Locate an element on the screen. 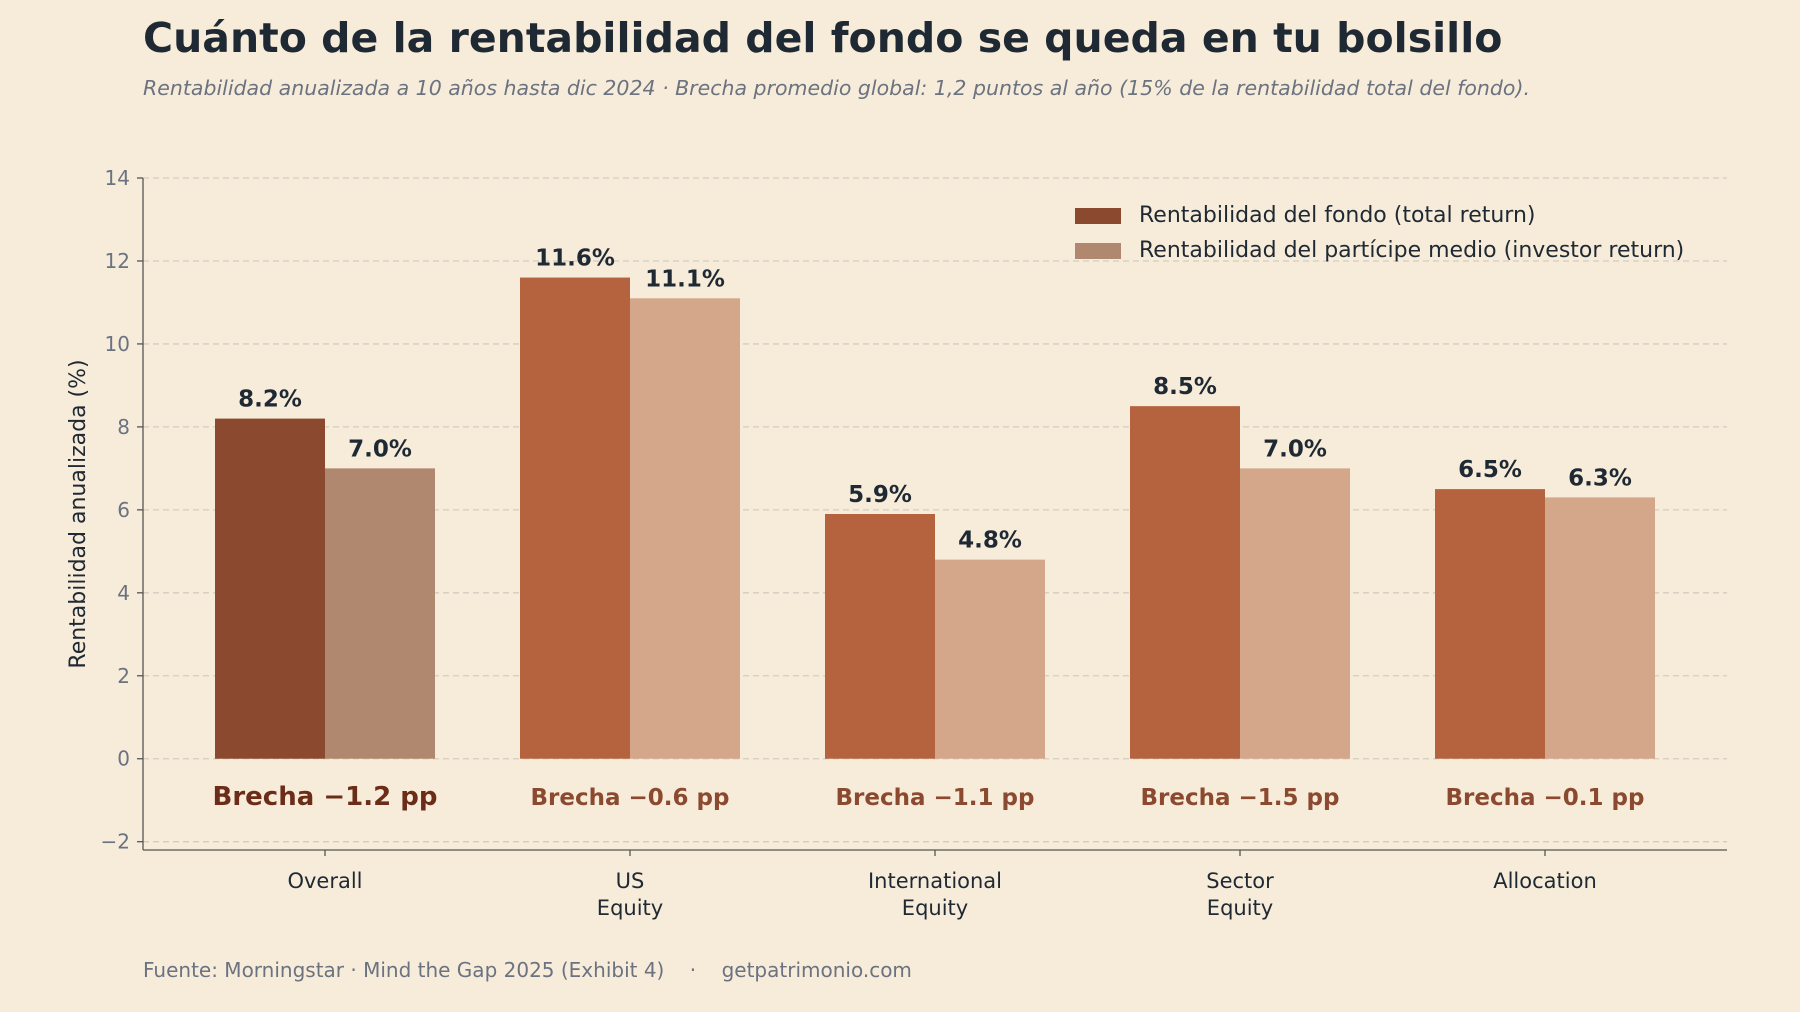 The image size is (1800, 1012). x-tick-label: Overall is located at coordinates (324, 881).